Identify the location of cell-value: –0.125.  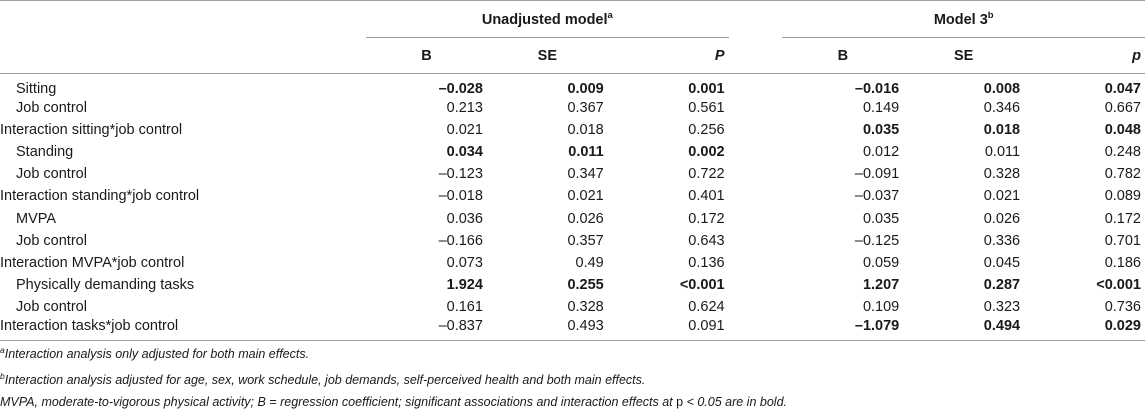
(877, 240).